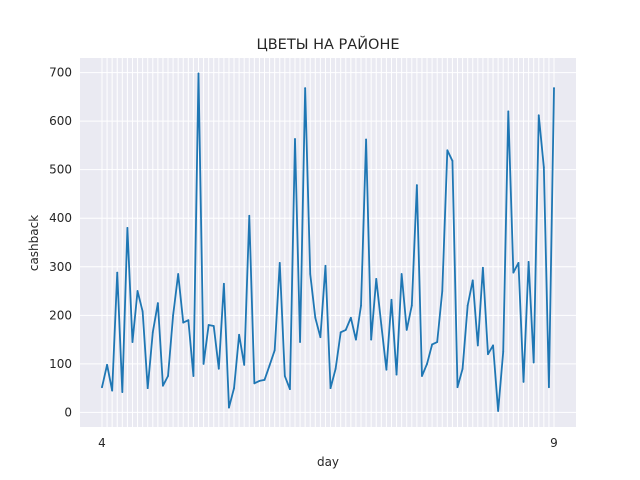 The height and width of the screenshot is (480, 640). I want to click on y-tick-label: 600, so click(60, 121).